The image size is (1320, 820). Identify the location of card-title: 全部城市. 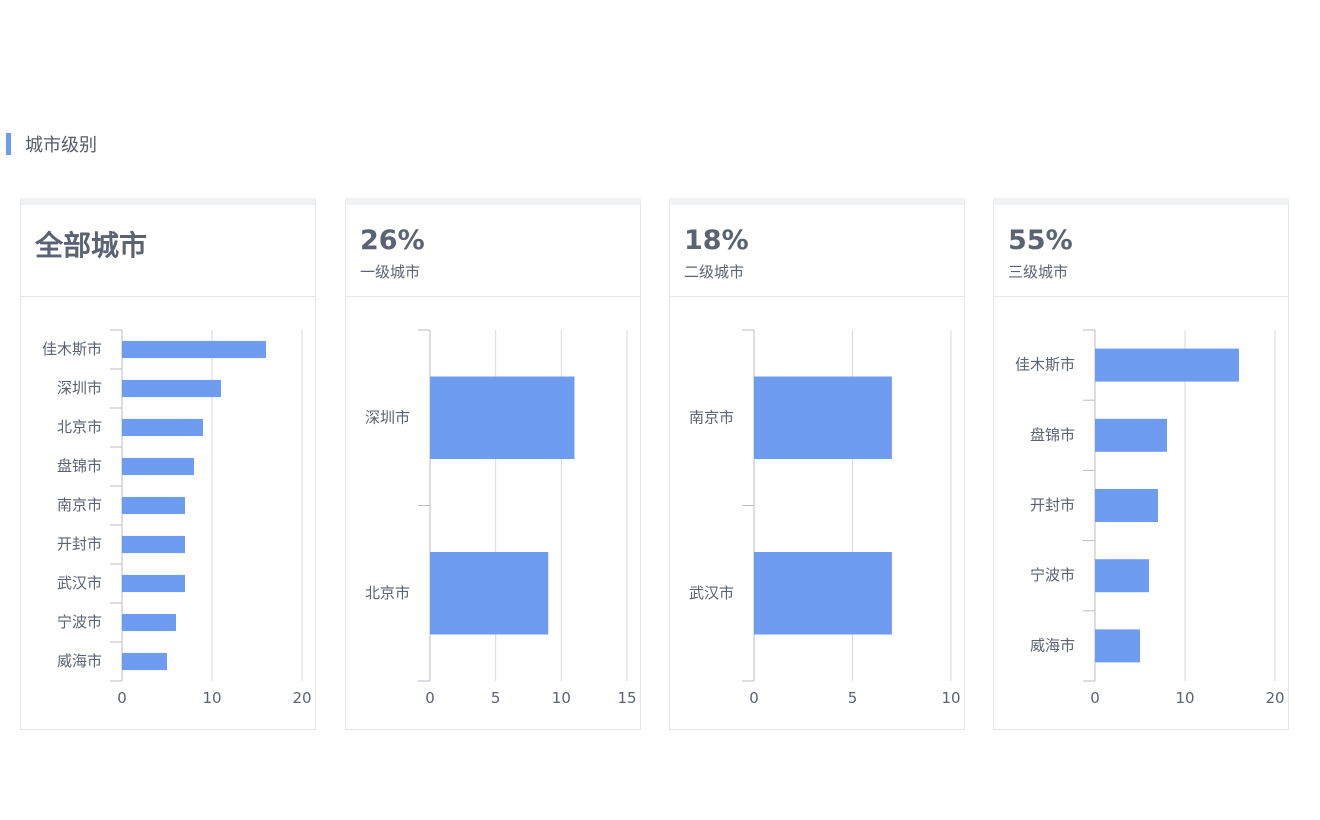
(91, 245).